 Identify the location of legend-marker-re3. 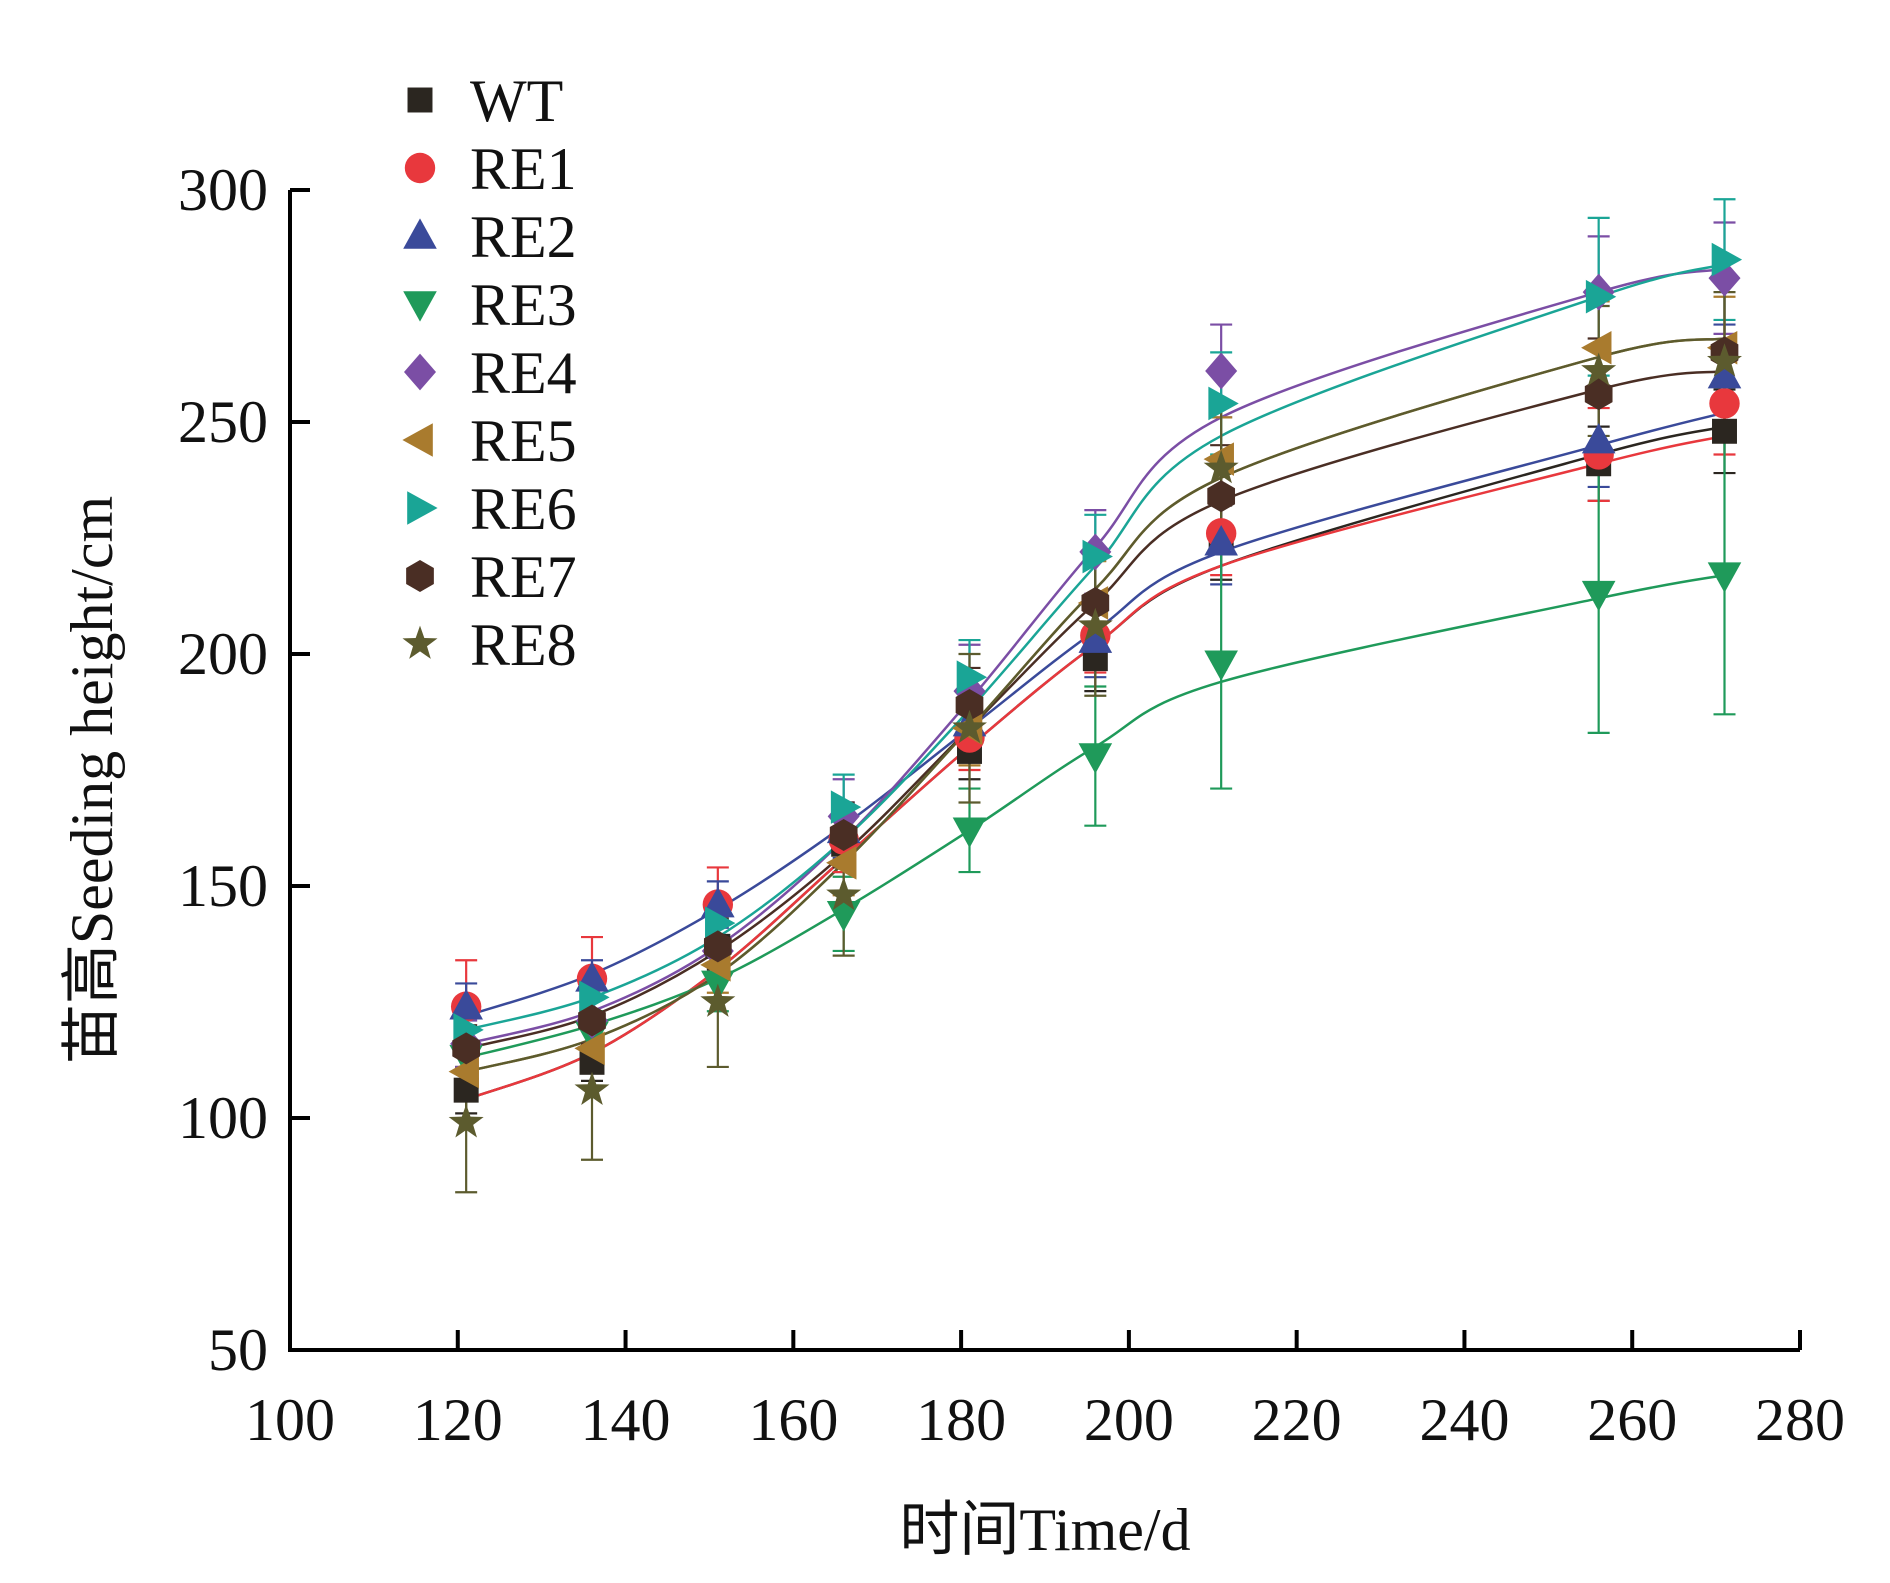
(420, 306).